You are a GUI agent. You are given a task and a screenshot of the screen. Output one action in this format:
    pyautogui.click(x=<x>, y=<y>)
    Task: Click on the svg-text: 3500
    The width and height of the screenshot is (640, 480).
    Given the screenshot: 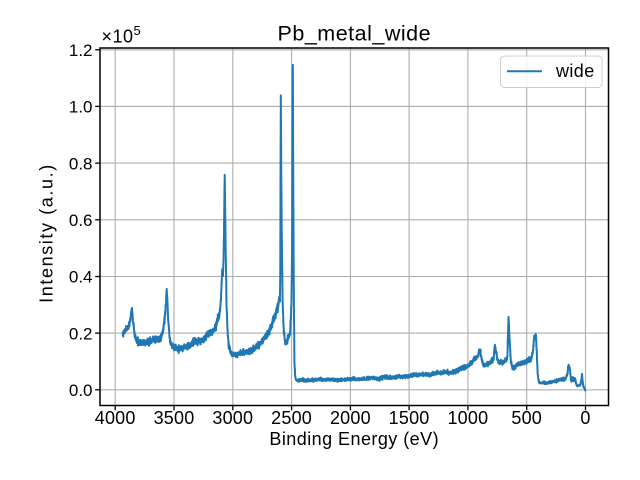 What is the action you would take?
    pyautogui.click(x=174, y=418)
    